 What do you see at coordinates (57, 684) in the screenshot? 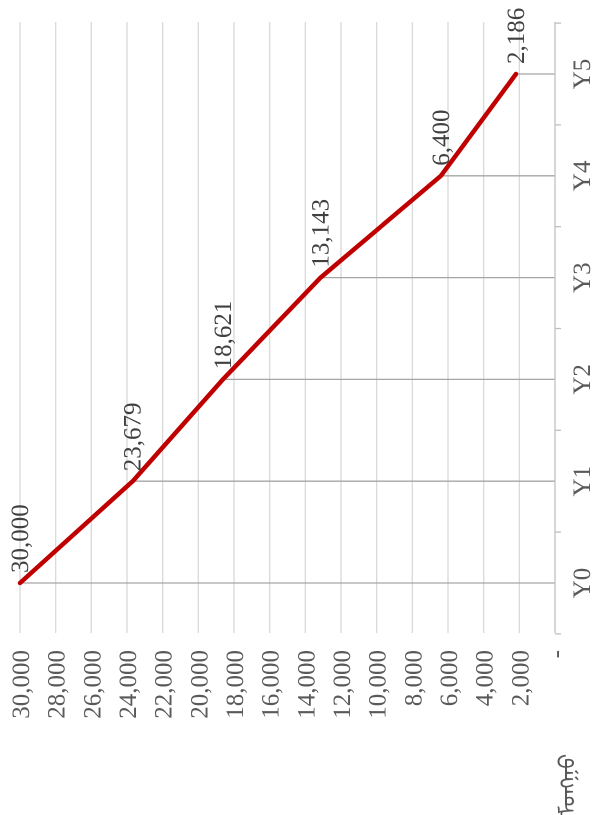
I see `value-tick-label: 28,000` at bounding box center [57, 684].